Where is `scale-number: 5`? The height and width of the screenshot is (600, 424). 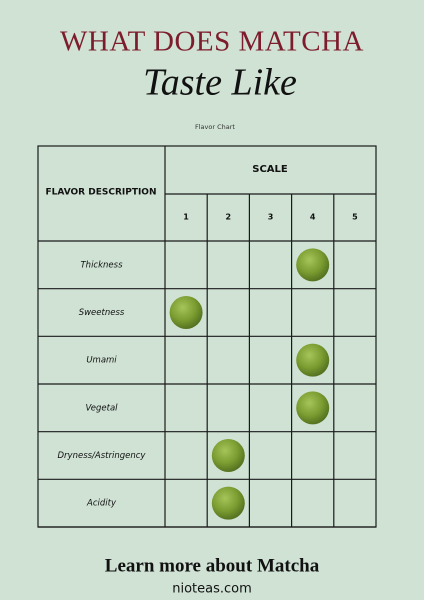
scale-number: 5 is located at coordinates (355, 217).